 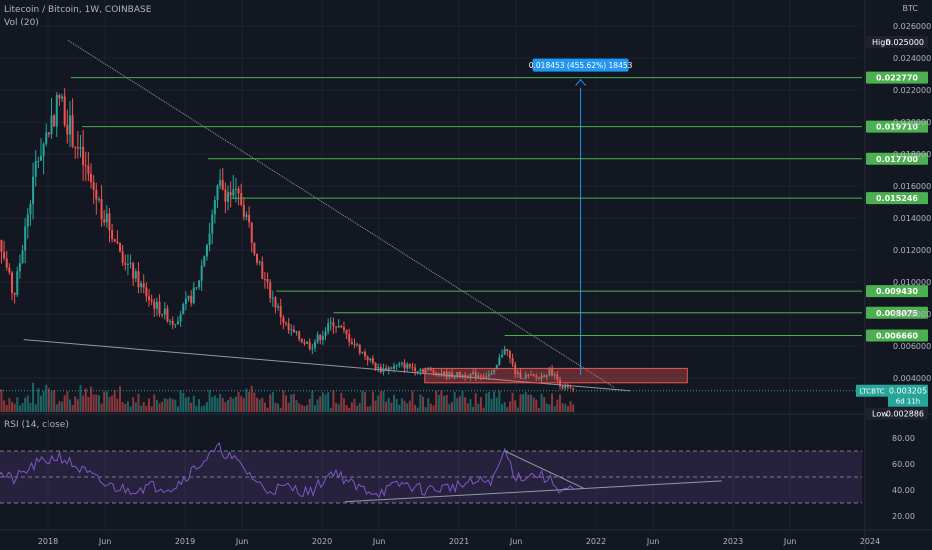 I want to click on level-price-tag, so click(x=897, y=335).